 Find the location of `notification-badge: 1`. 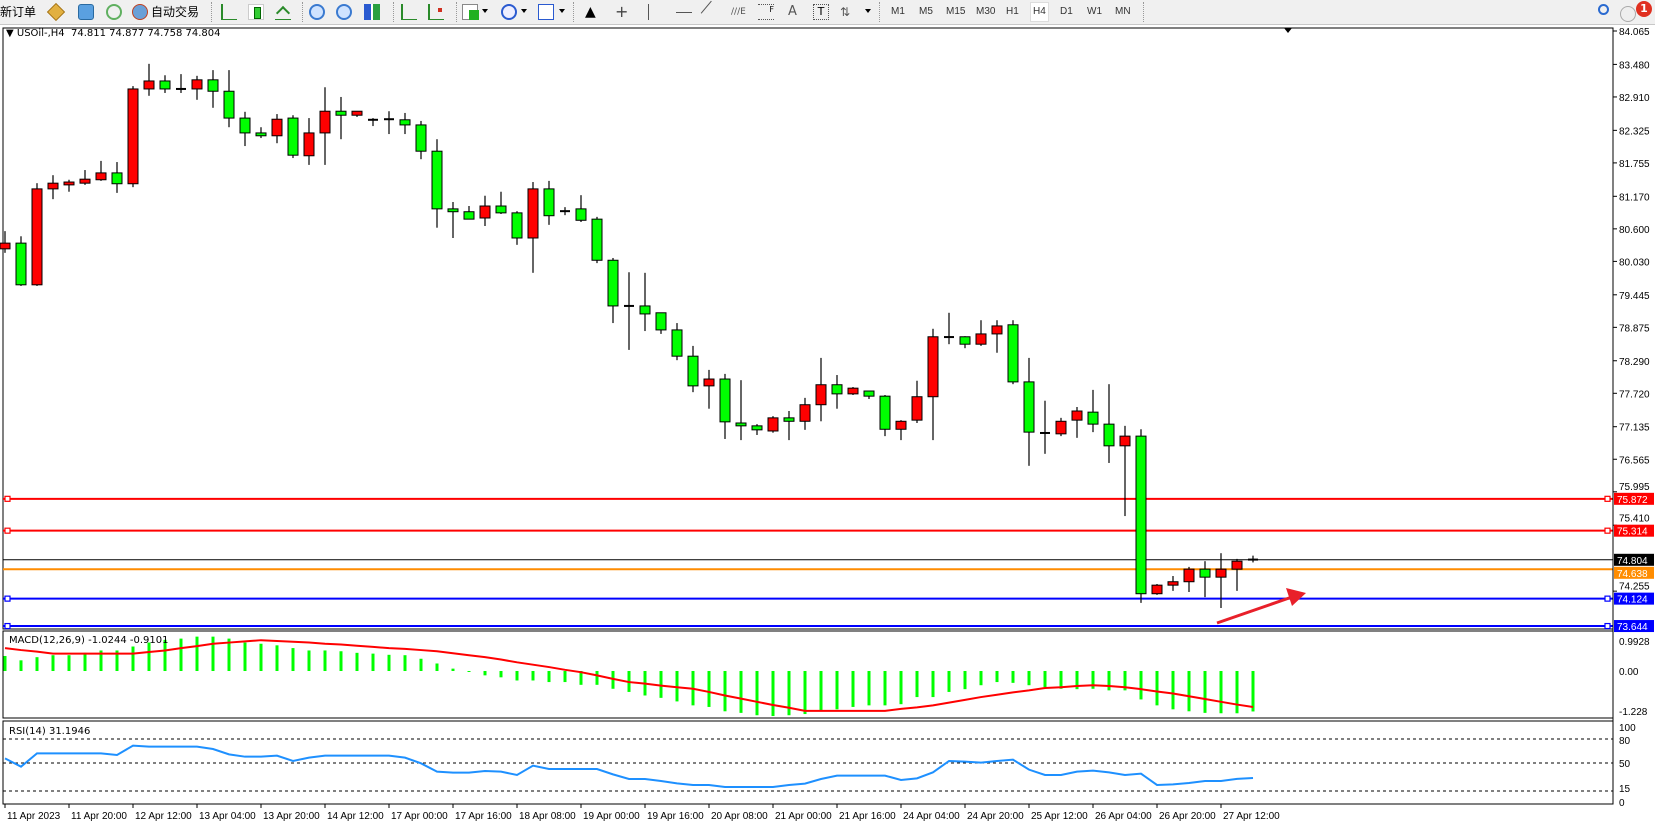

notification-badge: 1 is located at coordinates (1644, 9).